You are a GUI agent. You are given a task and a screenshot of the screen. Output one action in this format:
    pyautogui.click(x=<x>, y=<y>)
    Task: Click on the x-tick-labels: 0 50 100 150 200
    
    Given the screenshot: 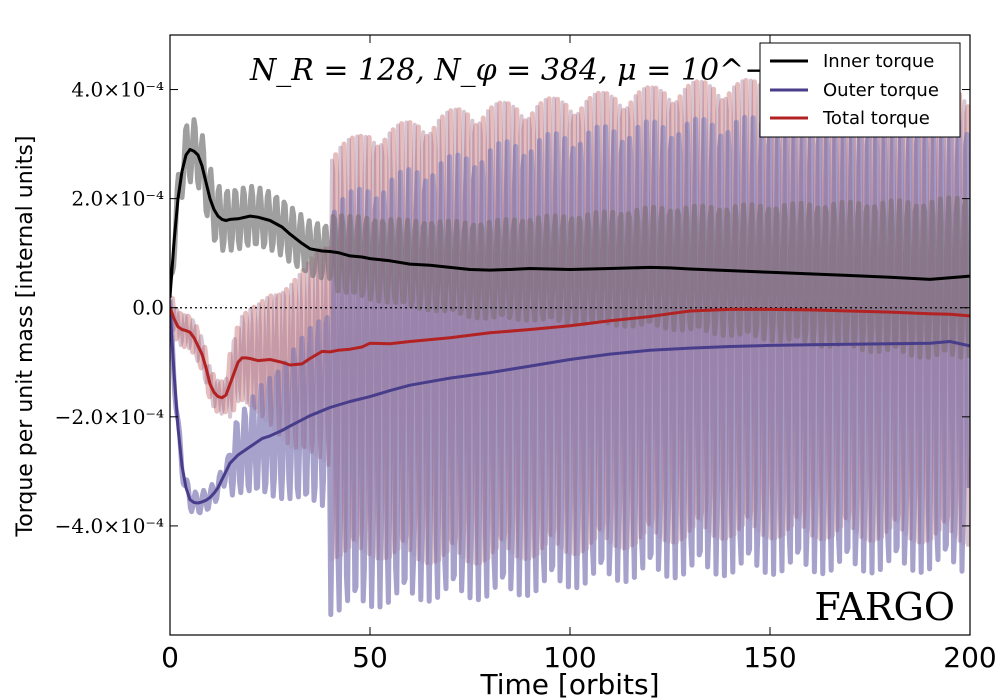 What is the action you would take?
    pyautogui.click(x=579, y=657)
    